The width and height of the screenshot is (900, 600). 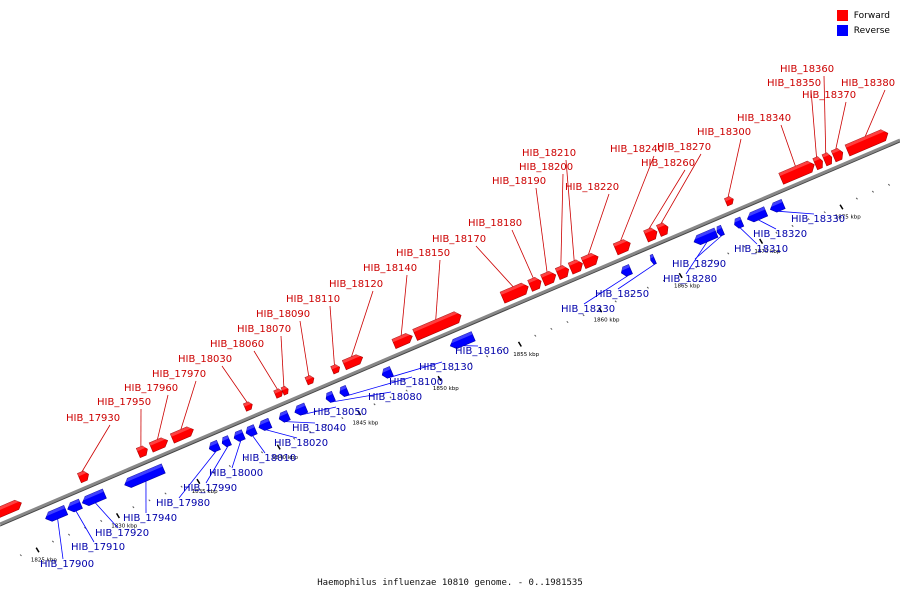 What do you see at coordinates (690, 279) in the screenshot?
I see `gene-label: HIB_18280` at bounding box center [690, 279].